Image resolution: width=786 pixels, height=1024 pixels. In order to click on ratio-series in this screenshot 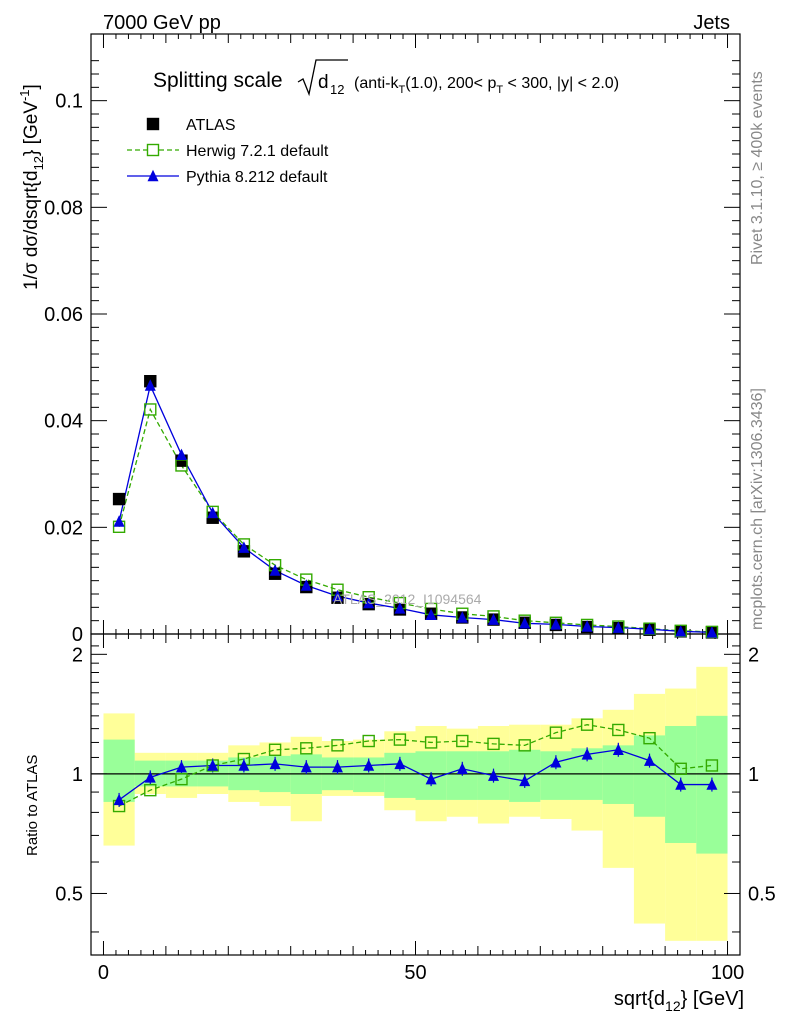, I will do `click(415, 765)`.